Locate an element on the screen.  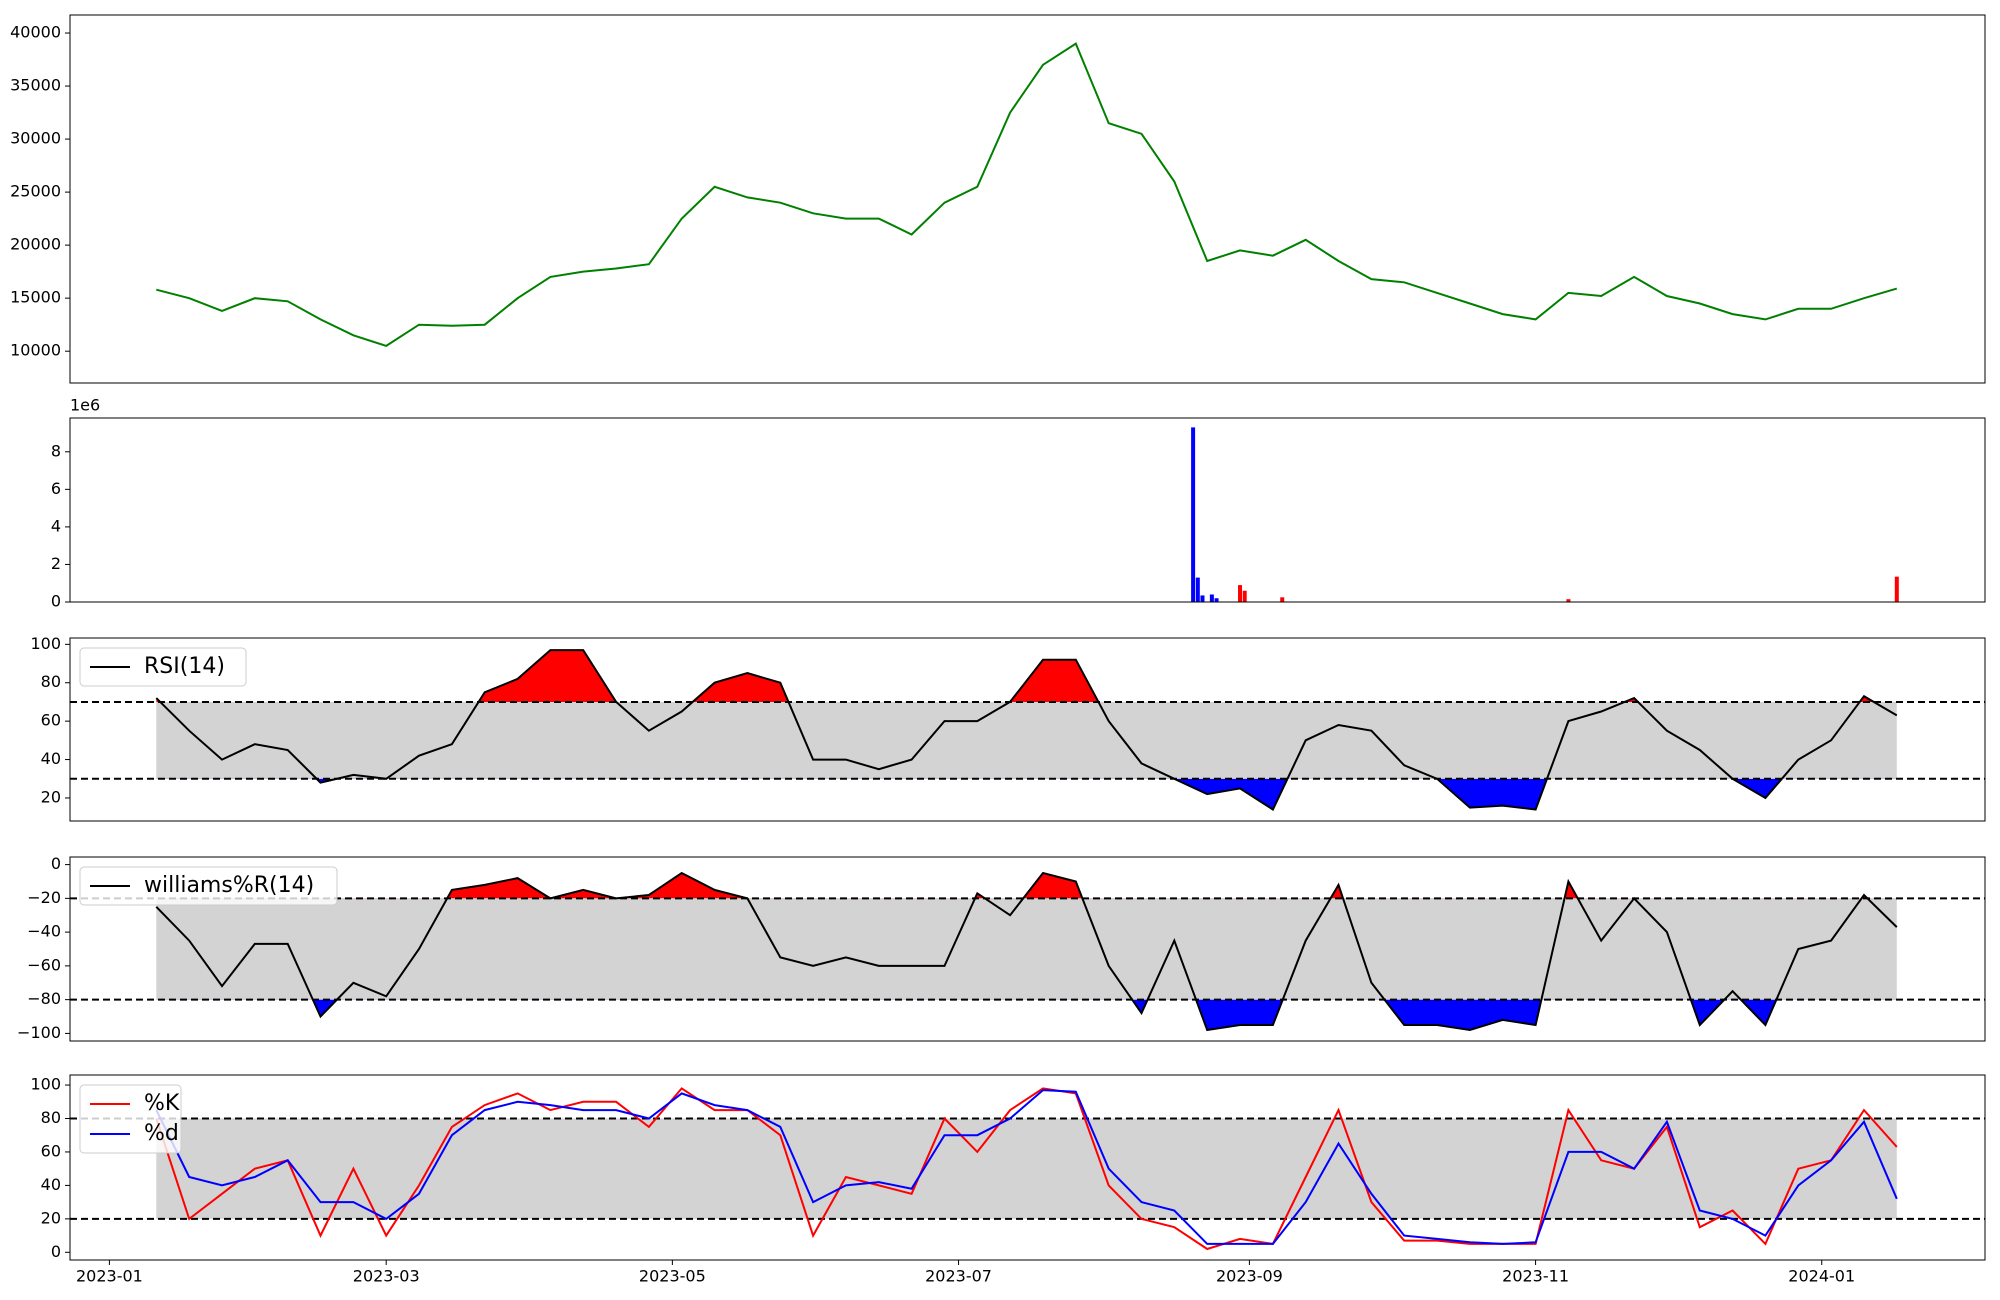
y-tick-label: −60 is located at coordinates (44, 964).